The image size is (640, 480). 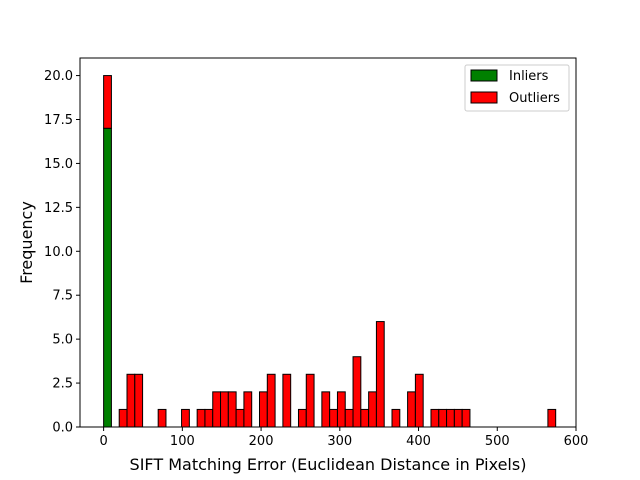 I want to click on y-tick-label: 7.5, so click(x=62, y=296).